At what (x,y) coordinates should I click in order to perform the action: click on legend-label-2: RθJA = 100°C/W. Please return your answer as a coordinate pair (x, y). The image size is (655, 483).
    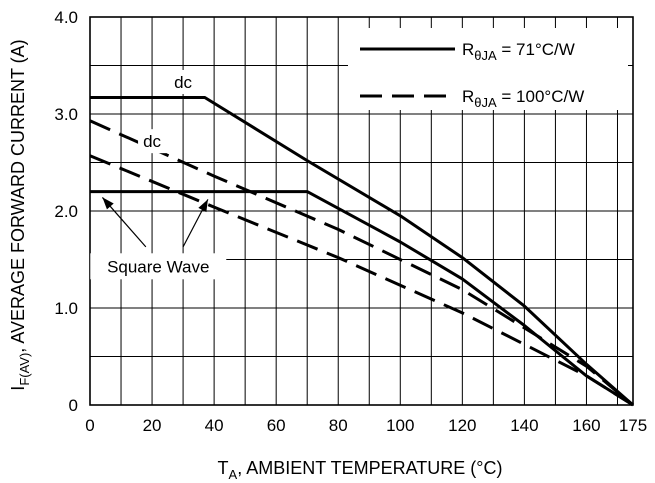
    Looking at the image, I should click on (523, 98).